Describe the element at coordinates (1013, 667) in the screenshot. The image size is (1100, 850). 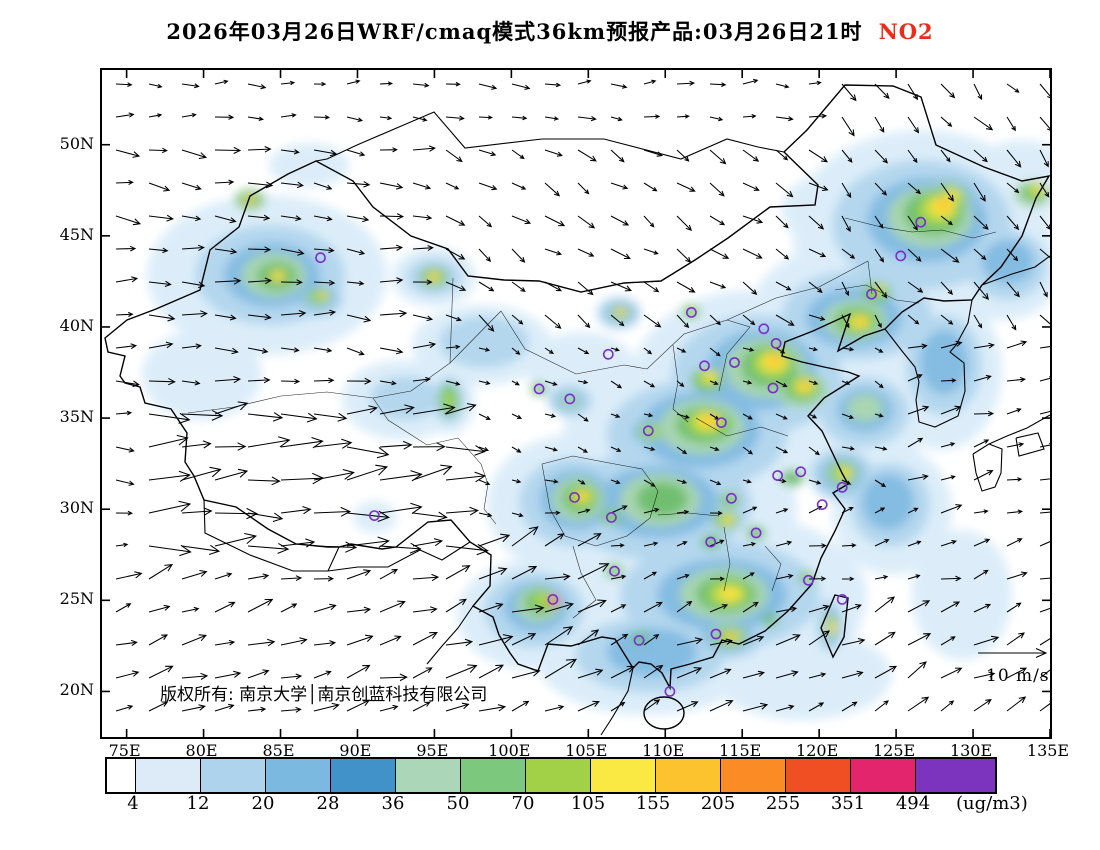
I see `wind-scale-legend: 10 m/s` at that location.